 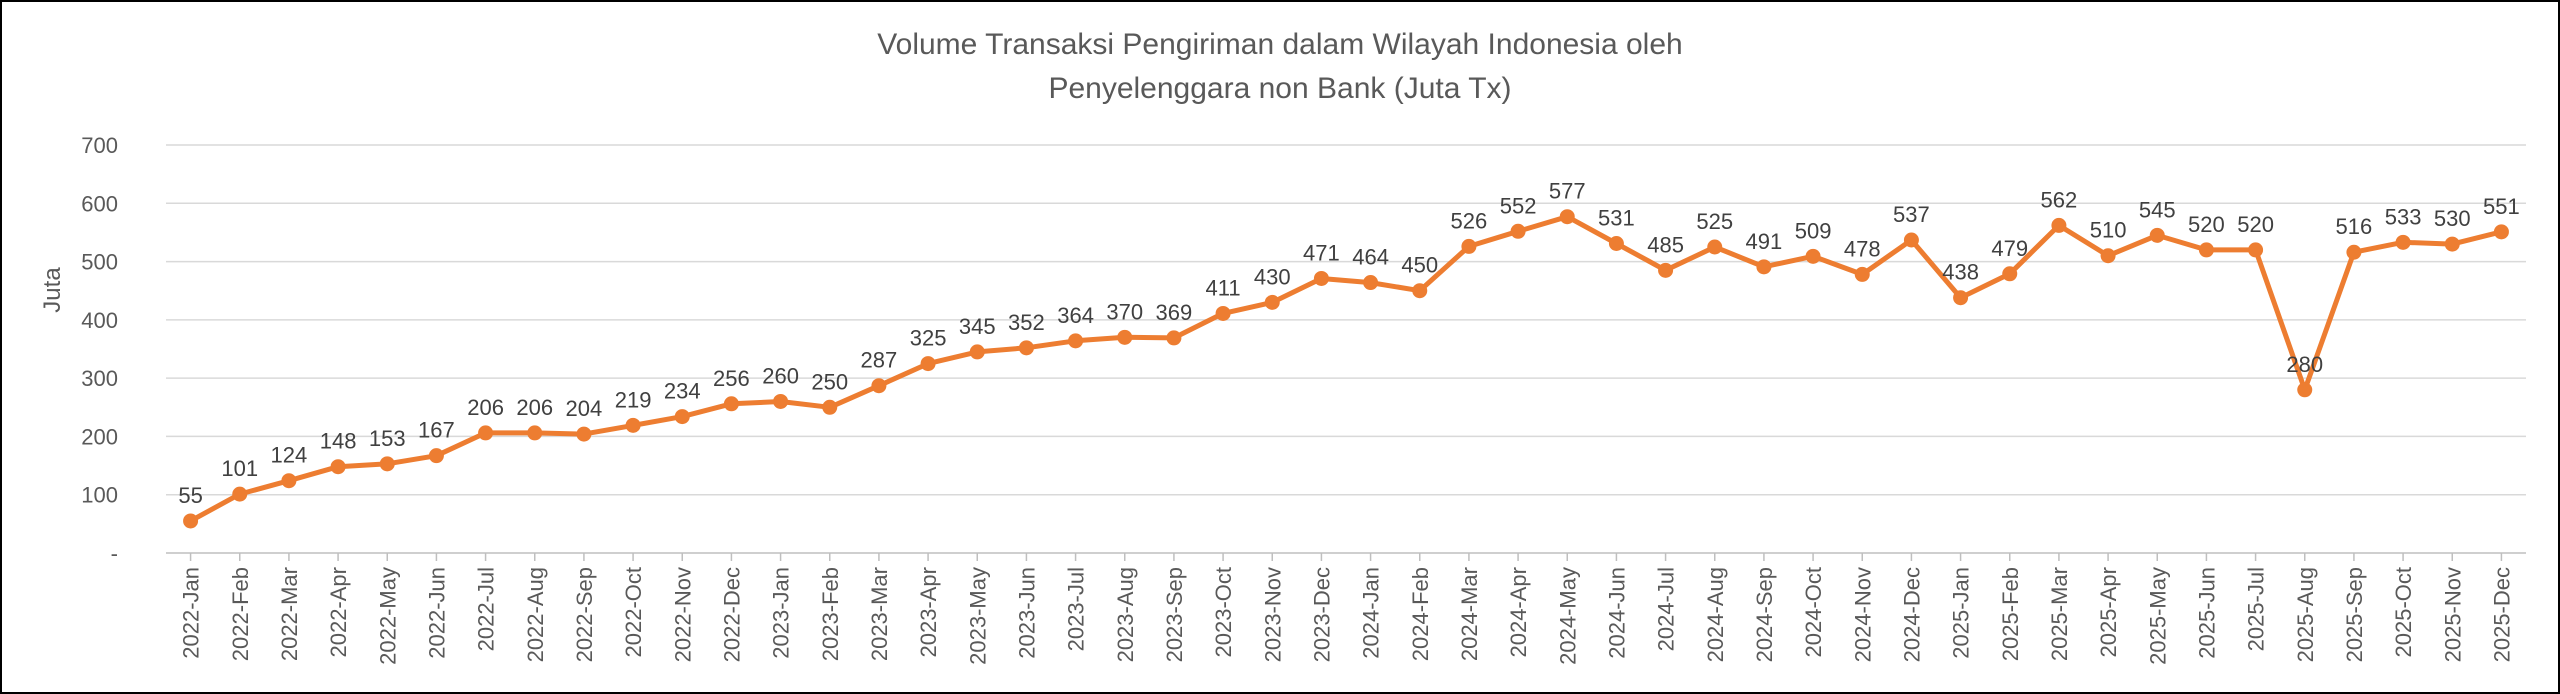 I want to click on y-axis-ticks: - 100 200 300 400 500 600 700, so click(x=99, y=349).